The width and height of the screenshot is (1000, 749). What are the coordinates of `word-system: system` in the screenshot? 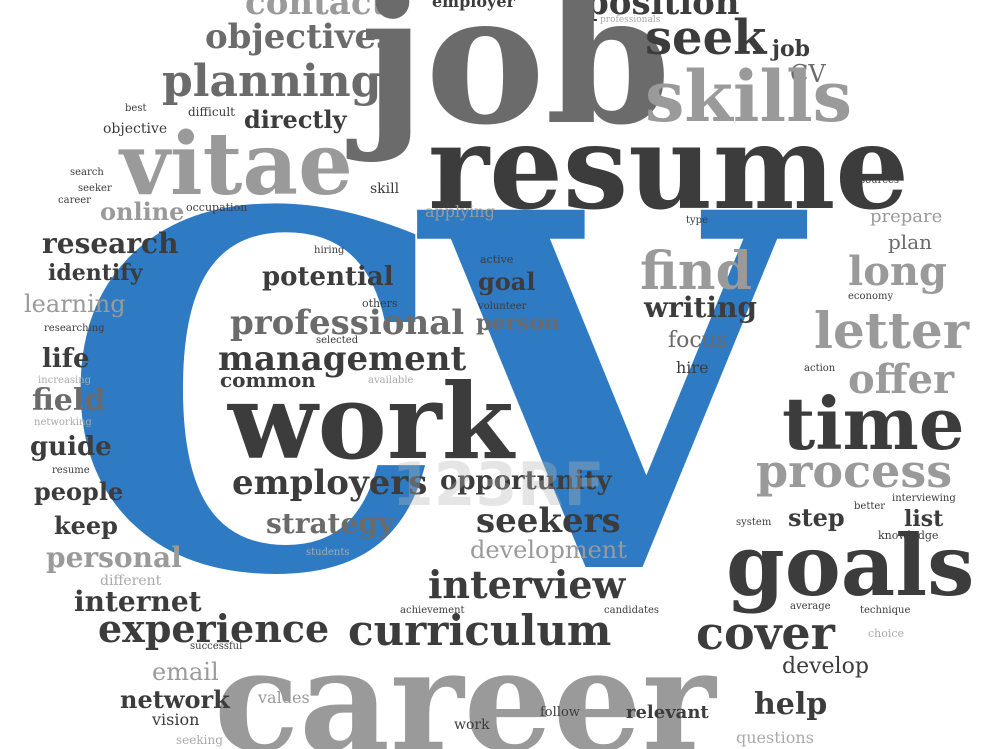 It's located at (754, 522).